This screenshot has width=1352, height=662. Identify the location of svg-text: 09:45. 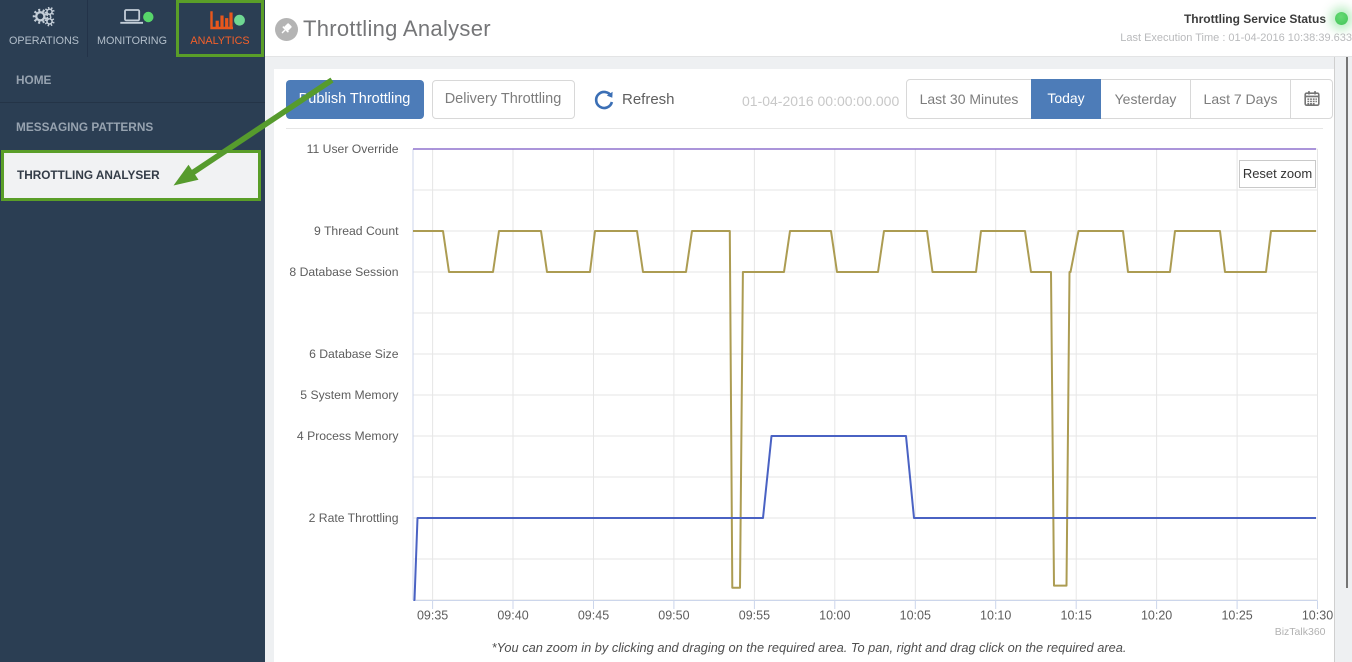
(593, 616).